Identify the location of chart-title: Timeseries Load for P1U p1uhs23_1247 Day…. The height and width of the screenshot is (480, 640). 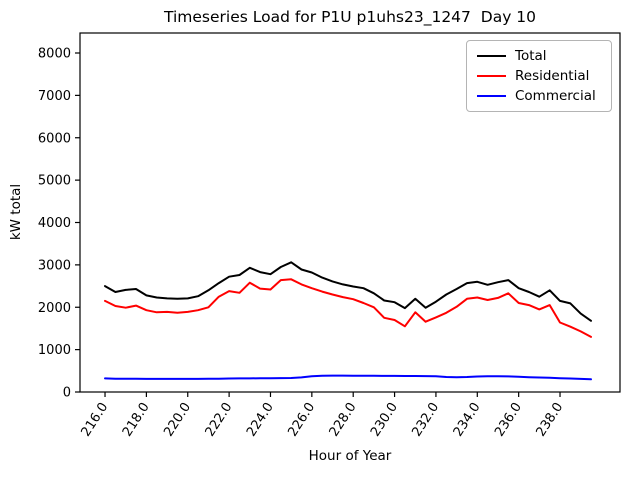
(350, 17).